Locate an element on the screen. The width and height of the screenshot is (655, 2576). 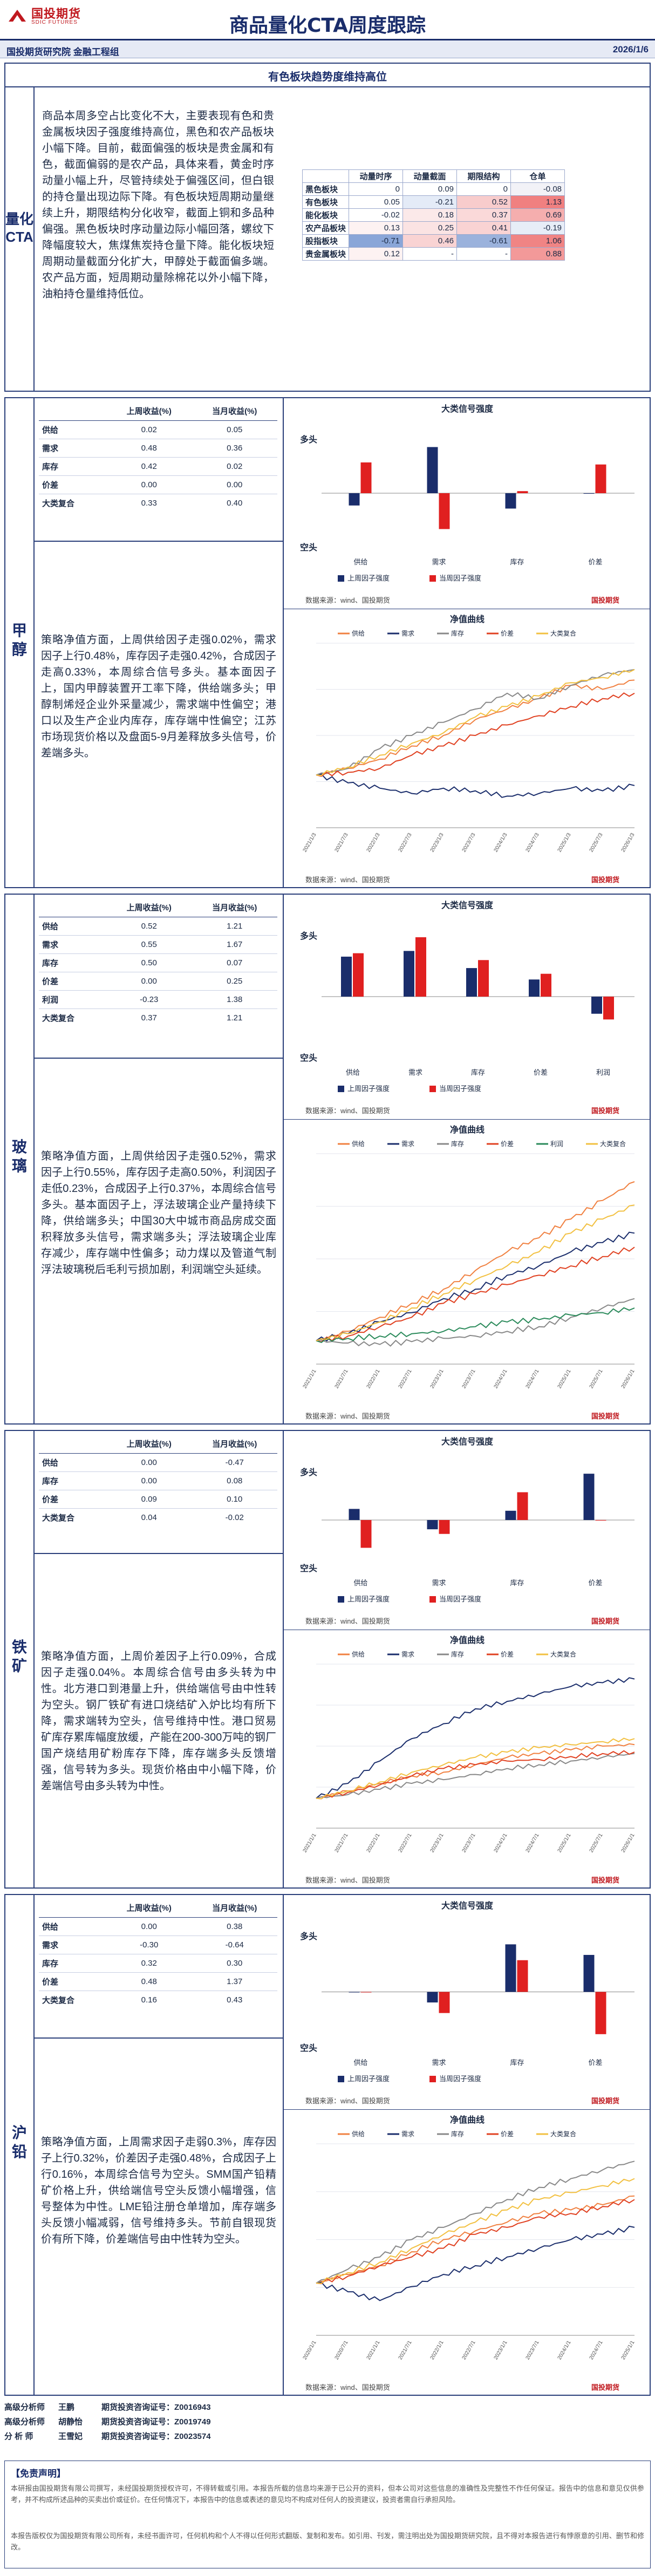
factor-row: 大类复合 0.33 0.40 is located at coordinates (158, 503).